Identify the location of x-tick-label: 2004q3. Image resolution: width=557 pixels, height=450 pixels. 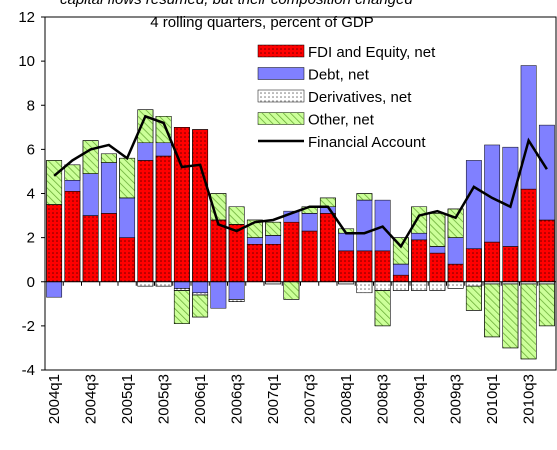
(91, 399).